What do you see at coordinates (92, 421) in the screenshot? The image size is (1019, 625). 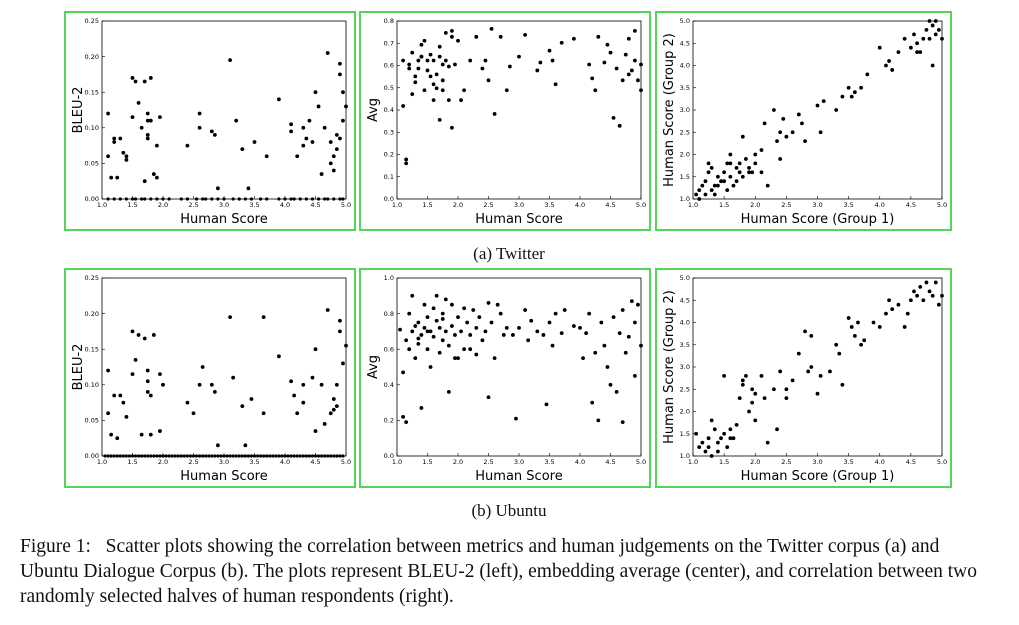 I see `y-tick-label: 0.05` at bounding box center [92, 421].